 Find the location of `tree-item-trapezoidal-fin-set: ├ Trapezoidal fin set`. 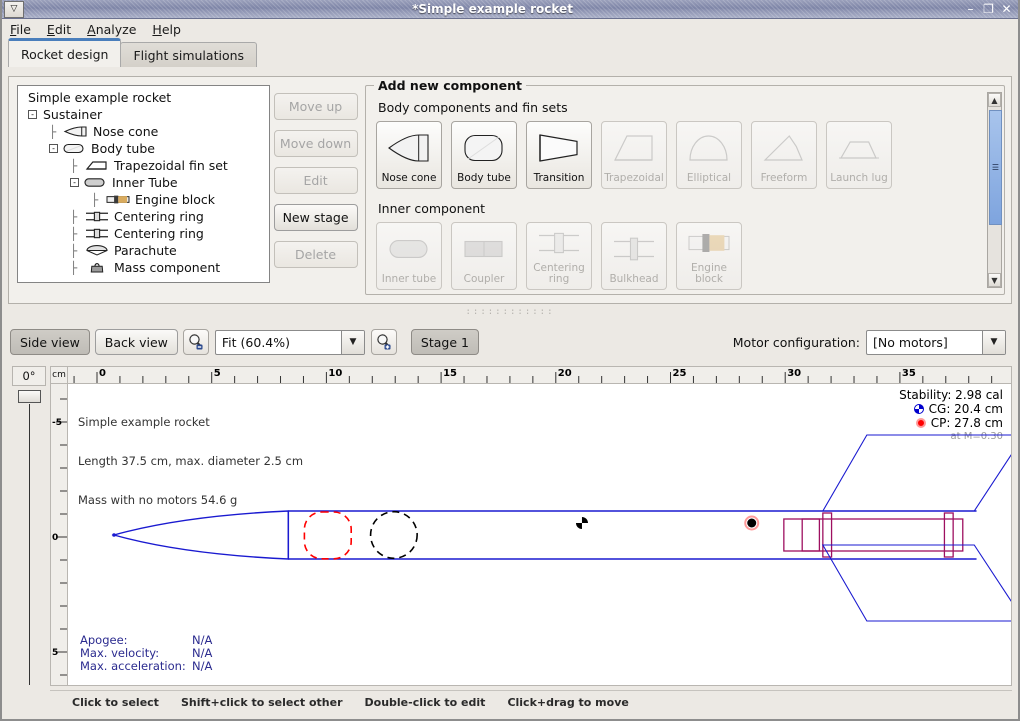

tree-item-trapezoidal-fin-set: ├ Trapezoidal fin set is located at coordinates (143, 165).